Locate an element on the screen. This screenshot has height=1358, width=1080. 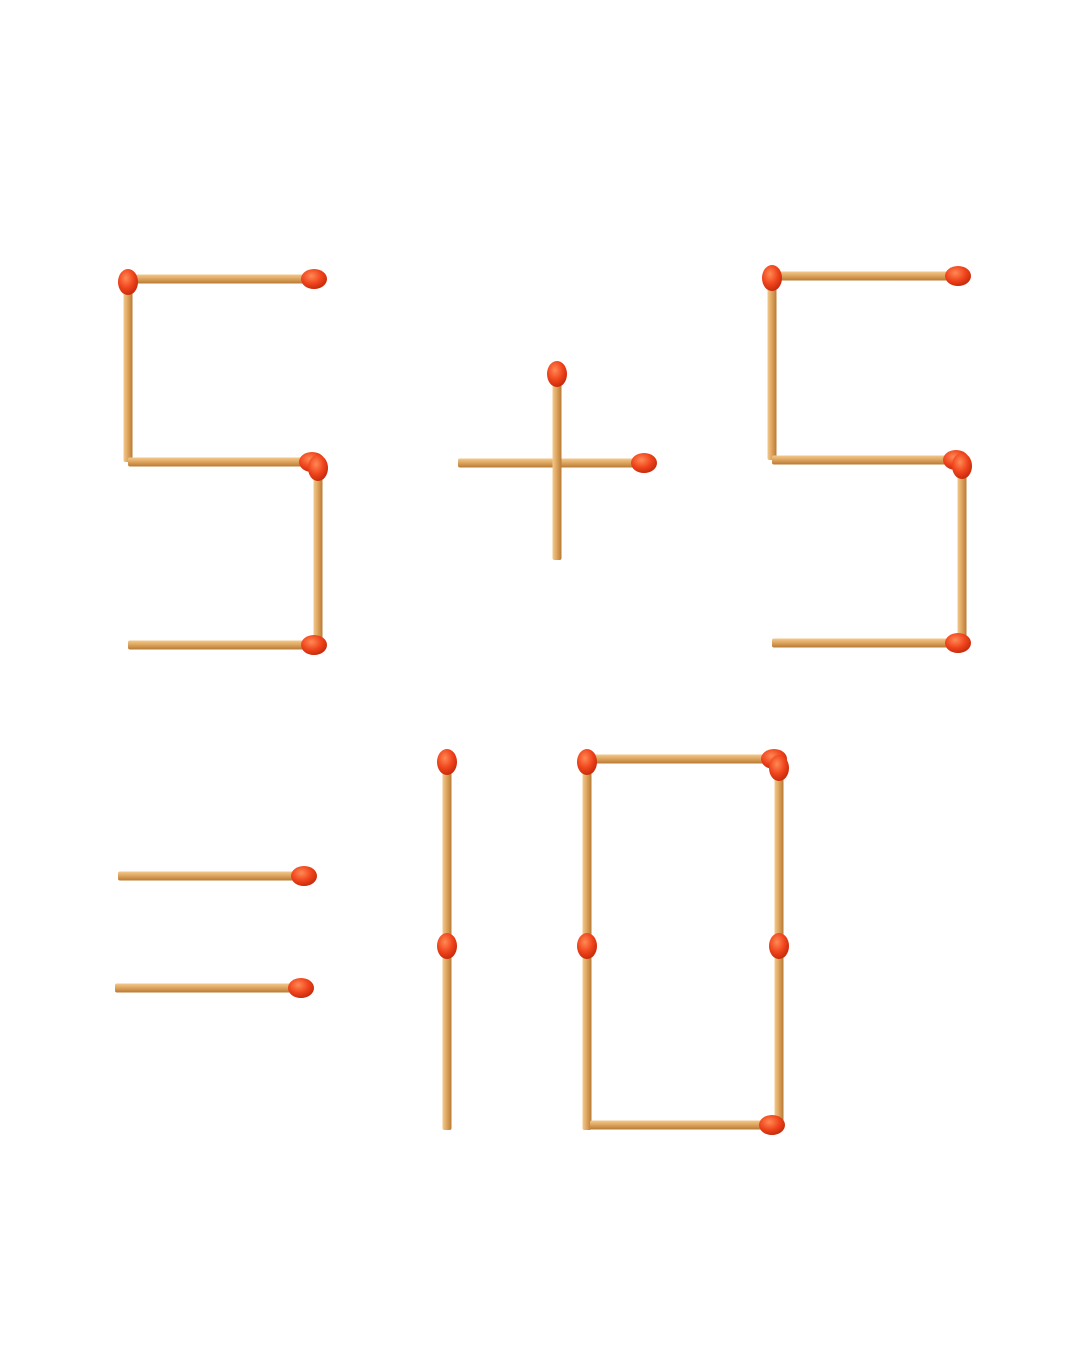
plus-sign is located at coordinates (557, 460).